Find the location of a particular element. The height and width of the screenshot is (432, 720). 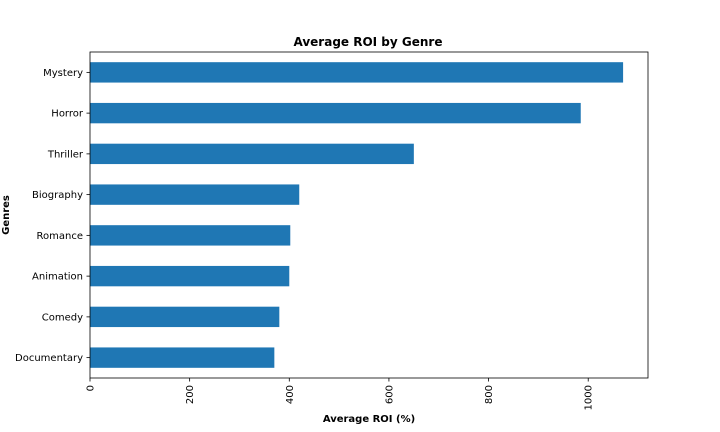

bar-biography is located at coordinates (195, 194).